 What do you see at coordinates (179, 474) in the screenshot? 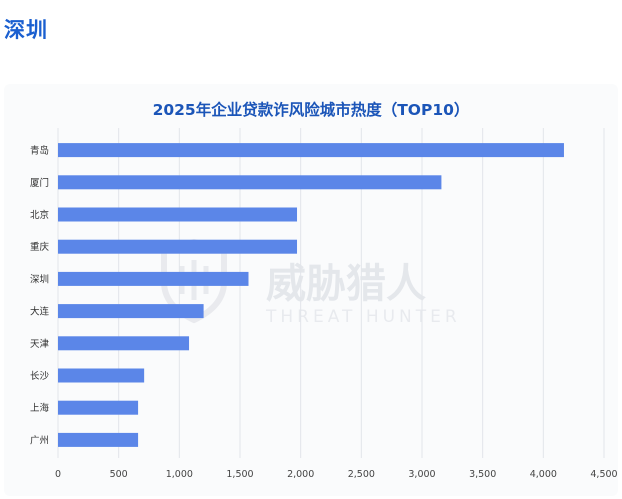
I see `x-tick-label: 1,000` at bounding box center [179, 474].